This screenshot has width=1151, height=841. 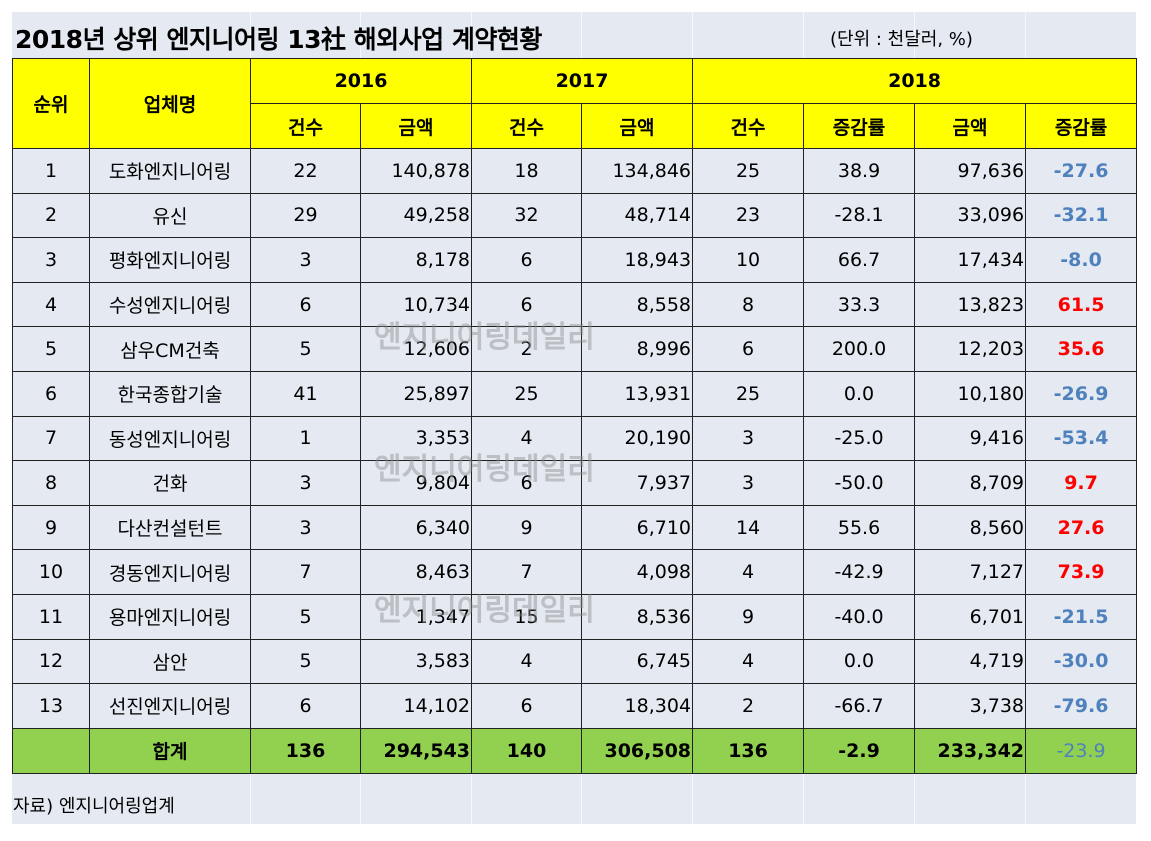 I want to click on cell-rank: 7, so click(x=51, y=438).